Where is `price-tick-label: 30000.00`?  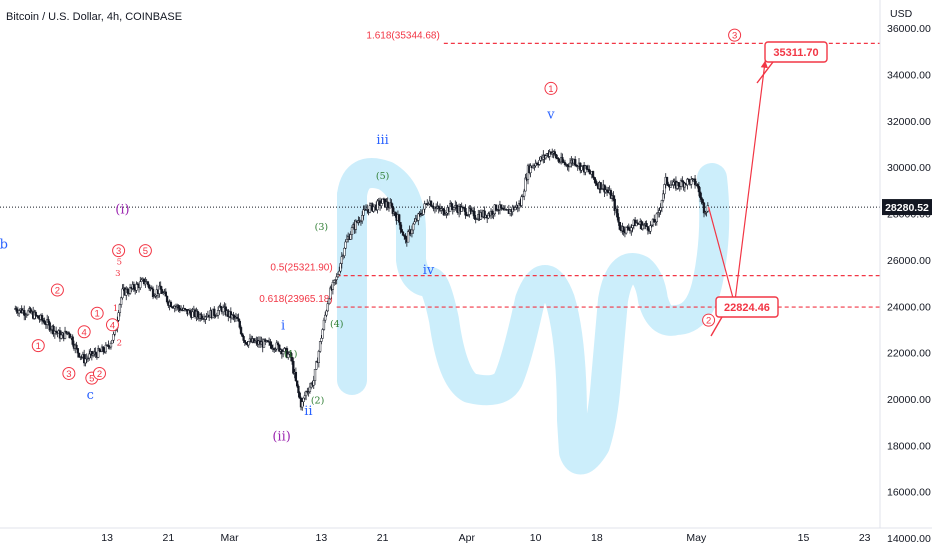 price-tick-label: 30000.00 is located at coordinates (909, 168).